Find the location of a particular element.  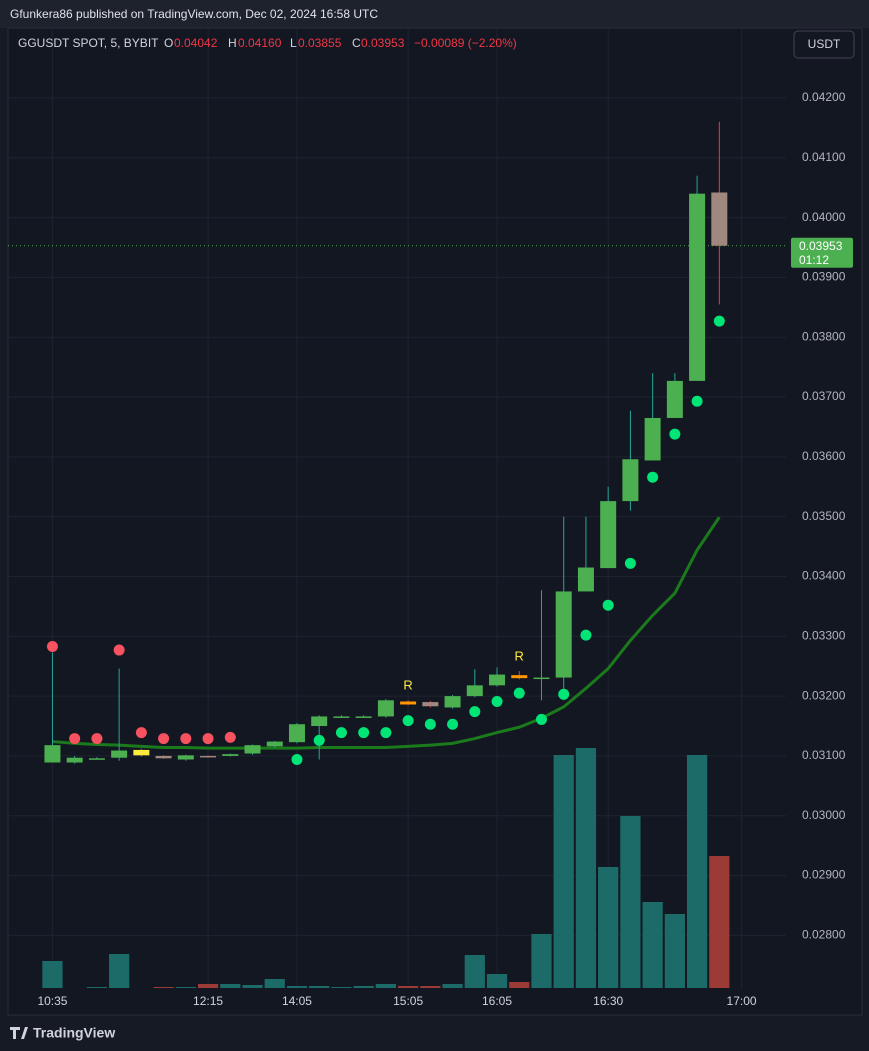

footer is located at coordinates (434, 1033).